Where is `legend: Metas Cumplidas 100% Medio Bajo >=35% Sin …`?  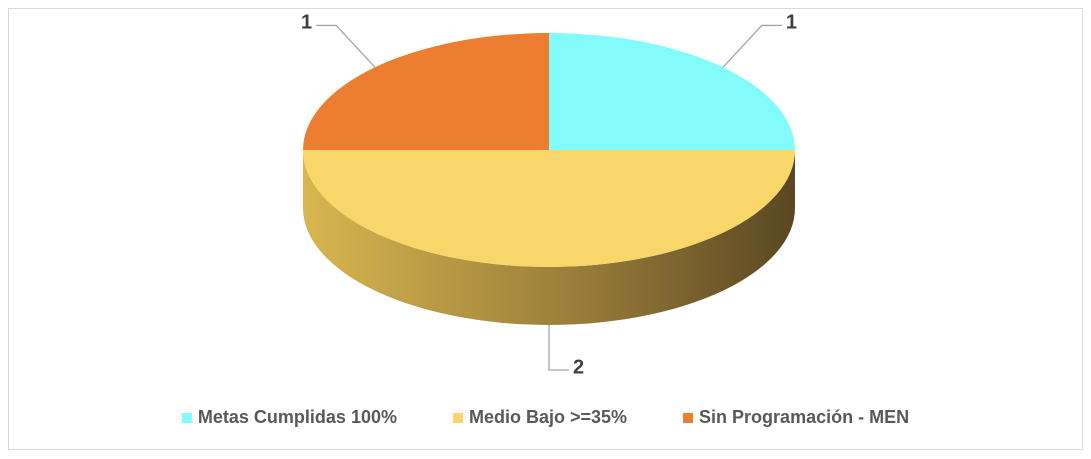
legend: Metas Cumplidas 100% Medio Bajo >=35% Sin … is located at coordinates (545, 417).